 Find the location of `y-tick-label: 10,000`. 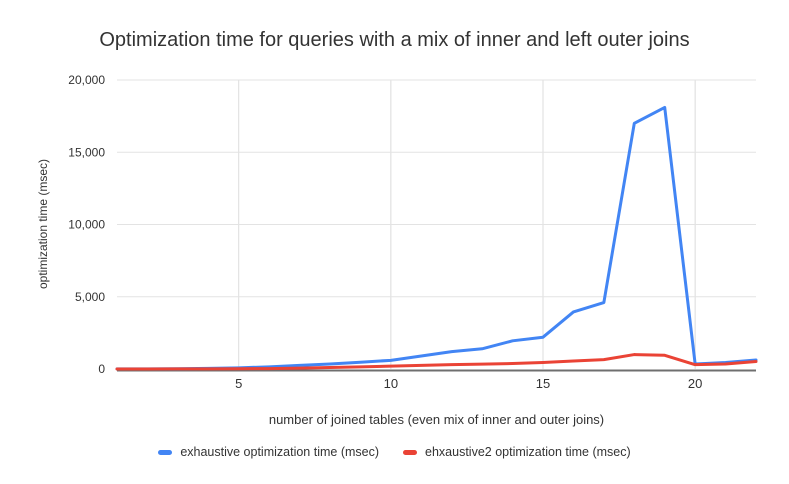

y-tick-label: 10,000 is located at coordinates (86, 225).